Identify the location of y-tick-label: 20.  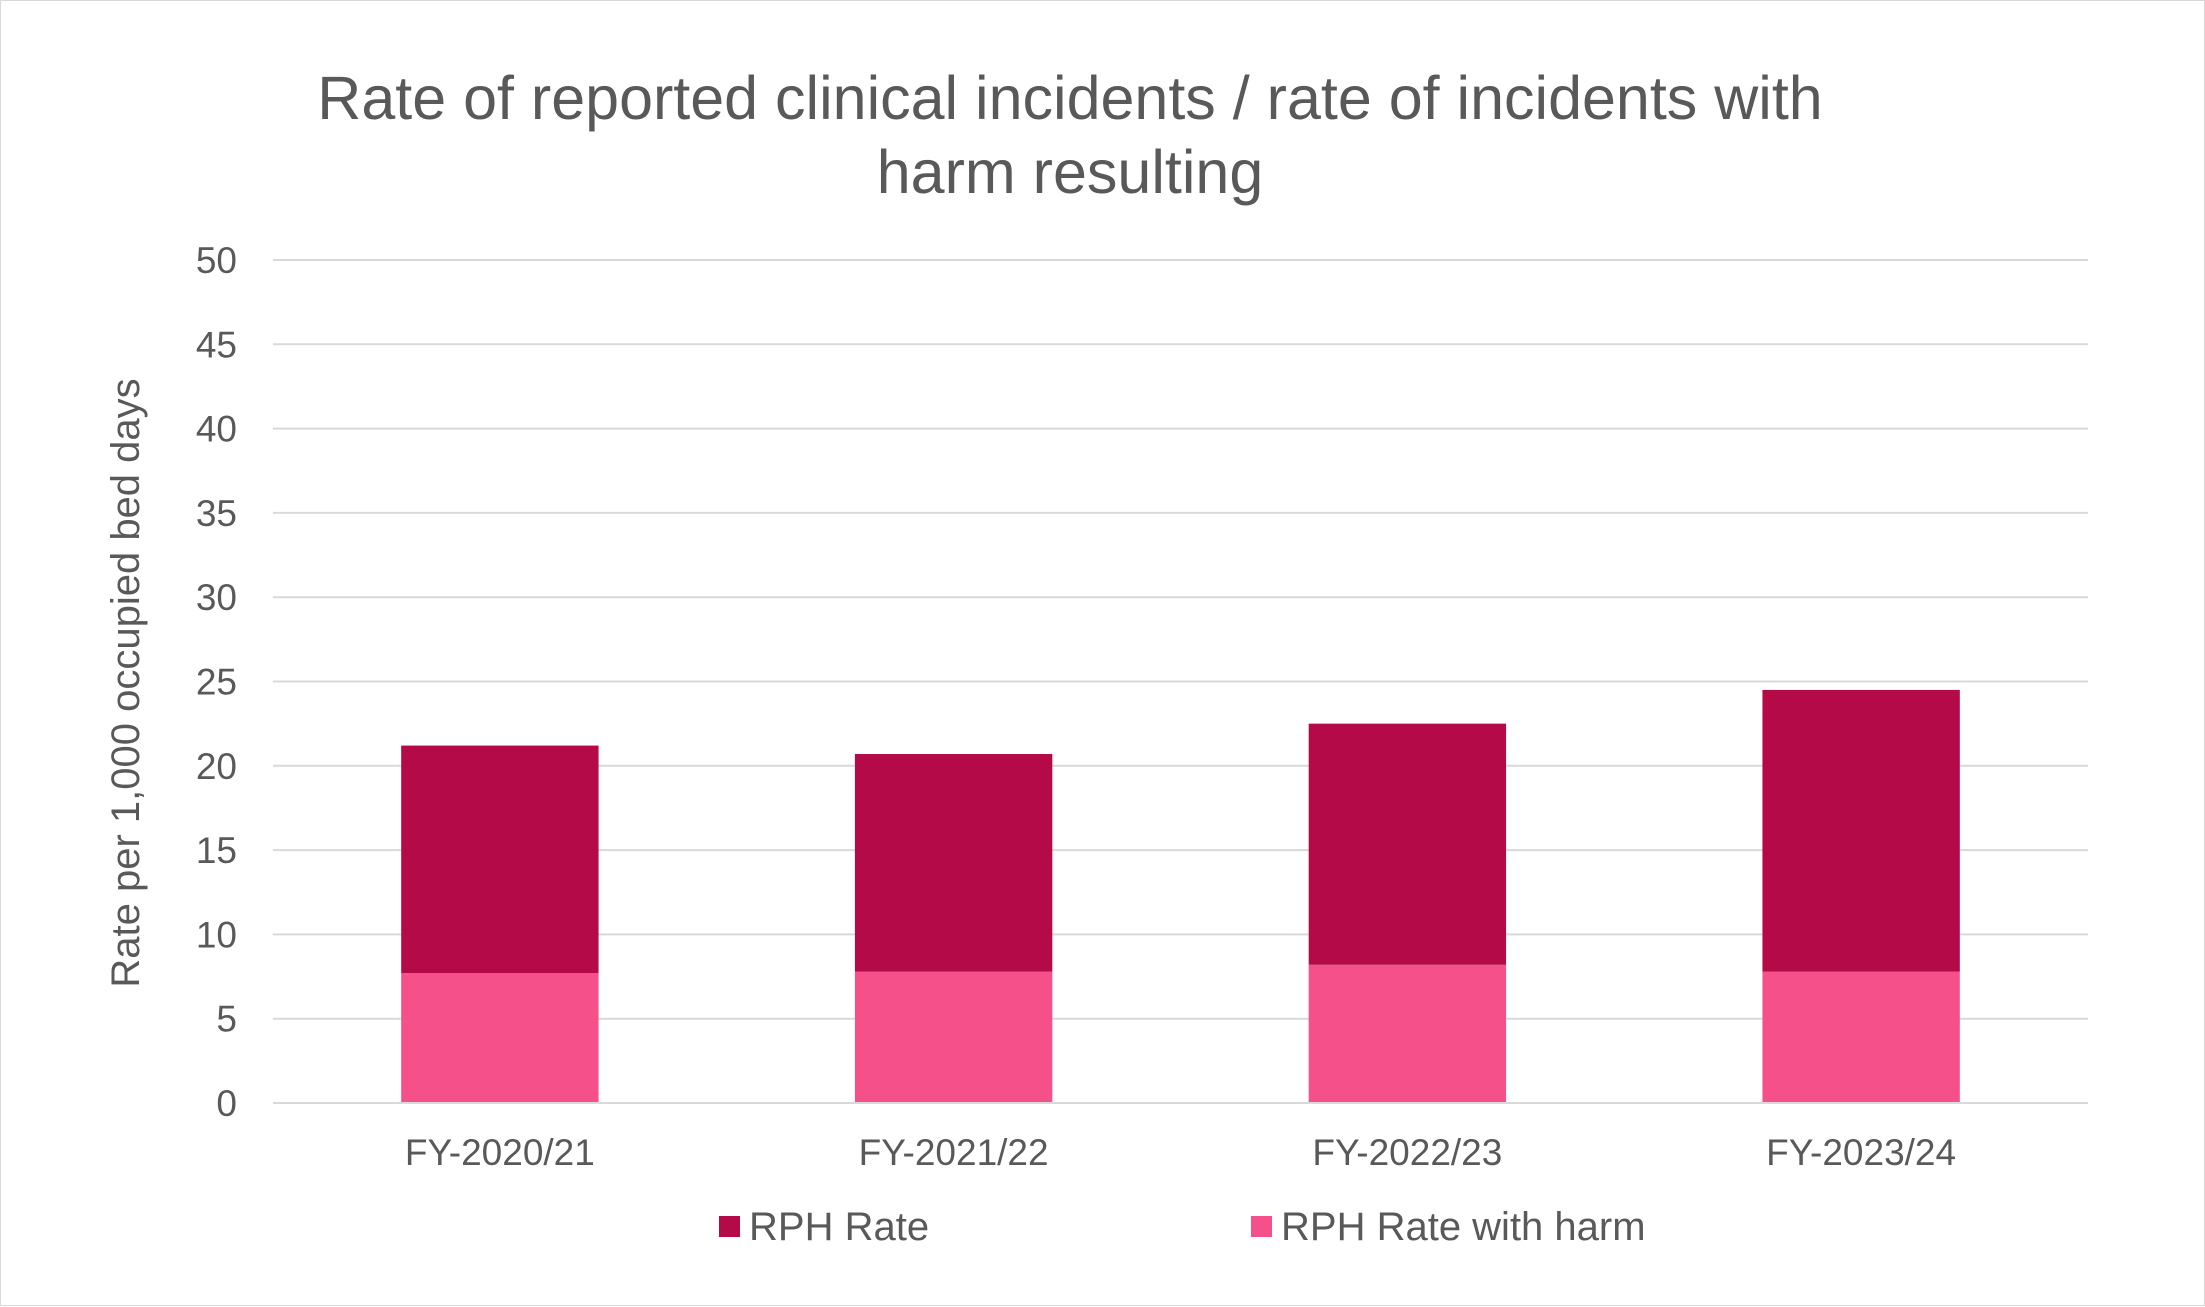
(216, 766).